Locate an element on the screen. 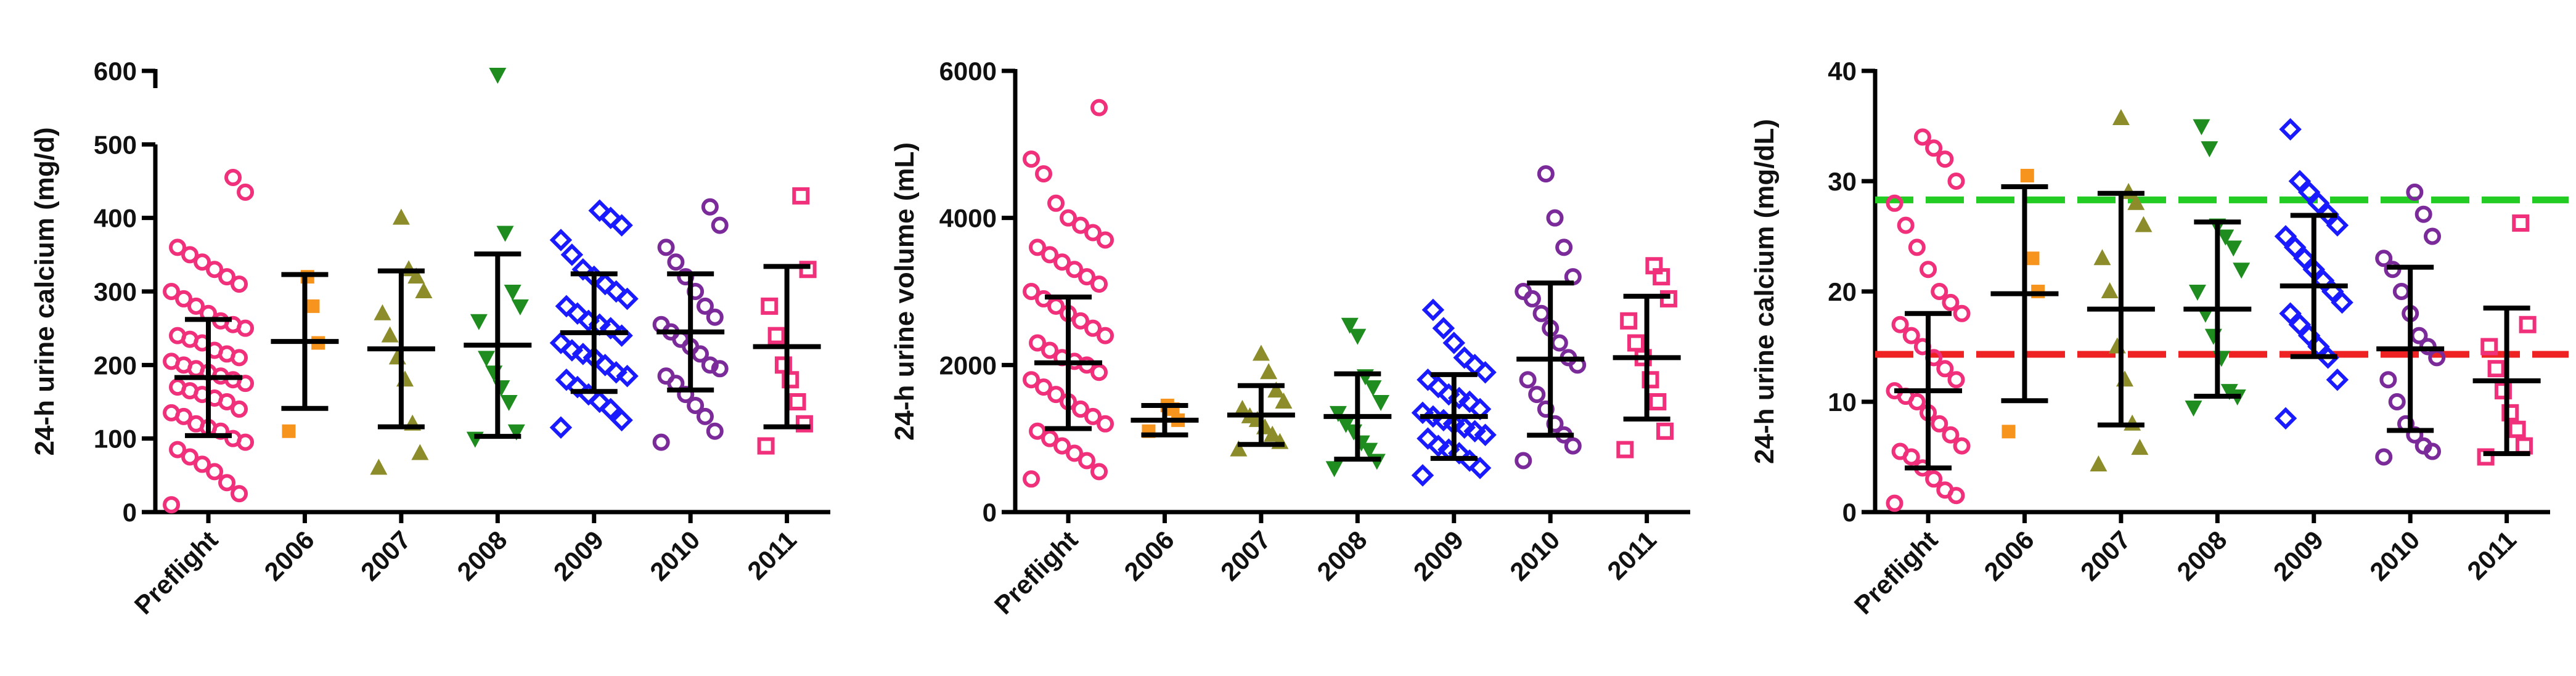  y-tick-label: 10 is located at coordinates (1842, 402).